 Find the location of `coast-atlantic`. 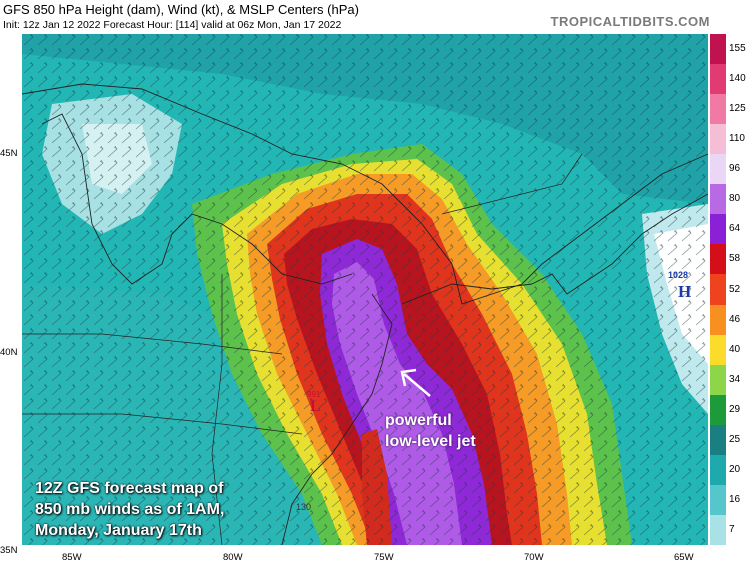

coast-atlantic is located at coordinates (337, 419).